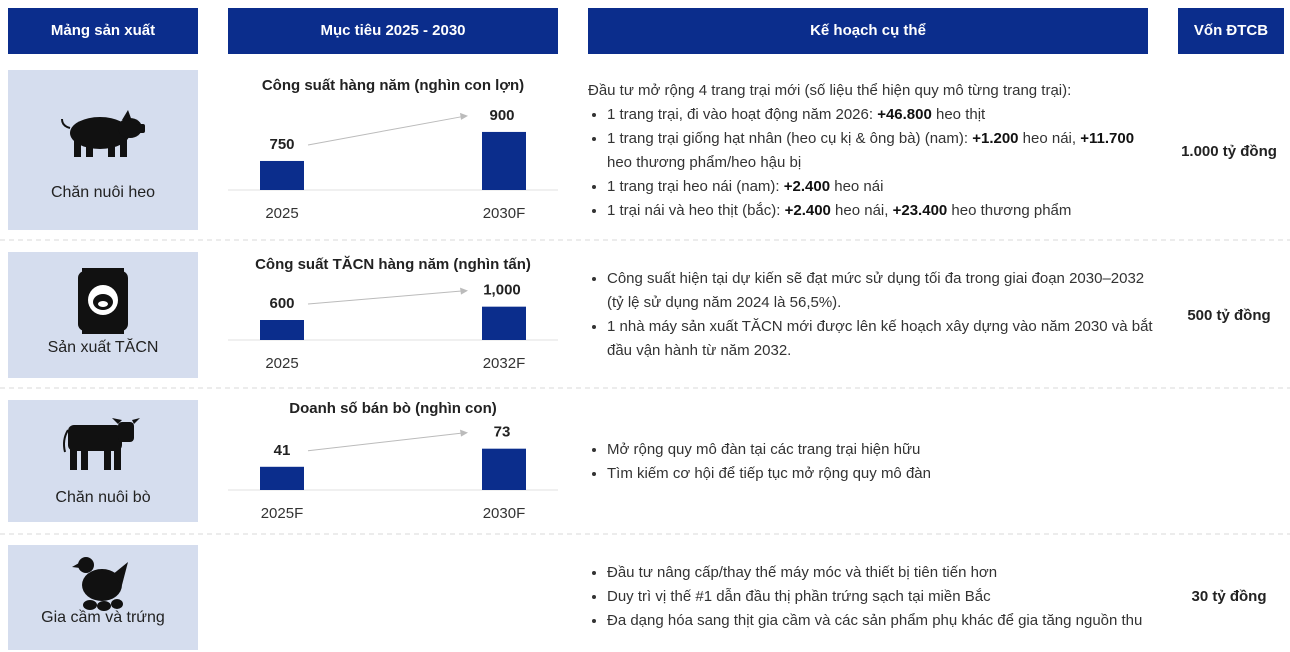 This screenshot has width=1290, height=652. I want to click on header-text: Kế hoạch cụ thể, so click(868, 30).